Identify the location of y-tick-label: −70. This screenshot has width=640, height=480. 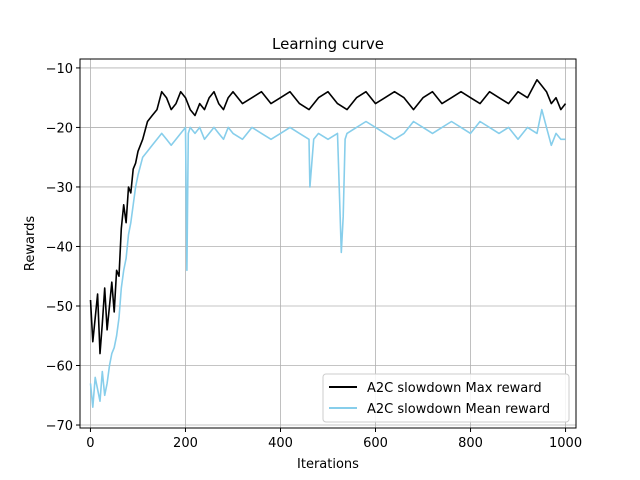
(59, 426).